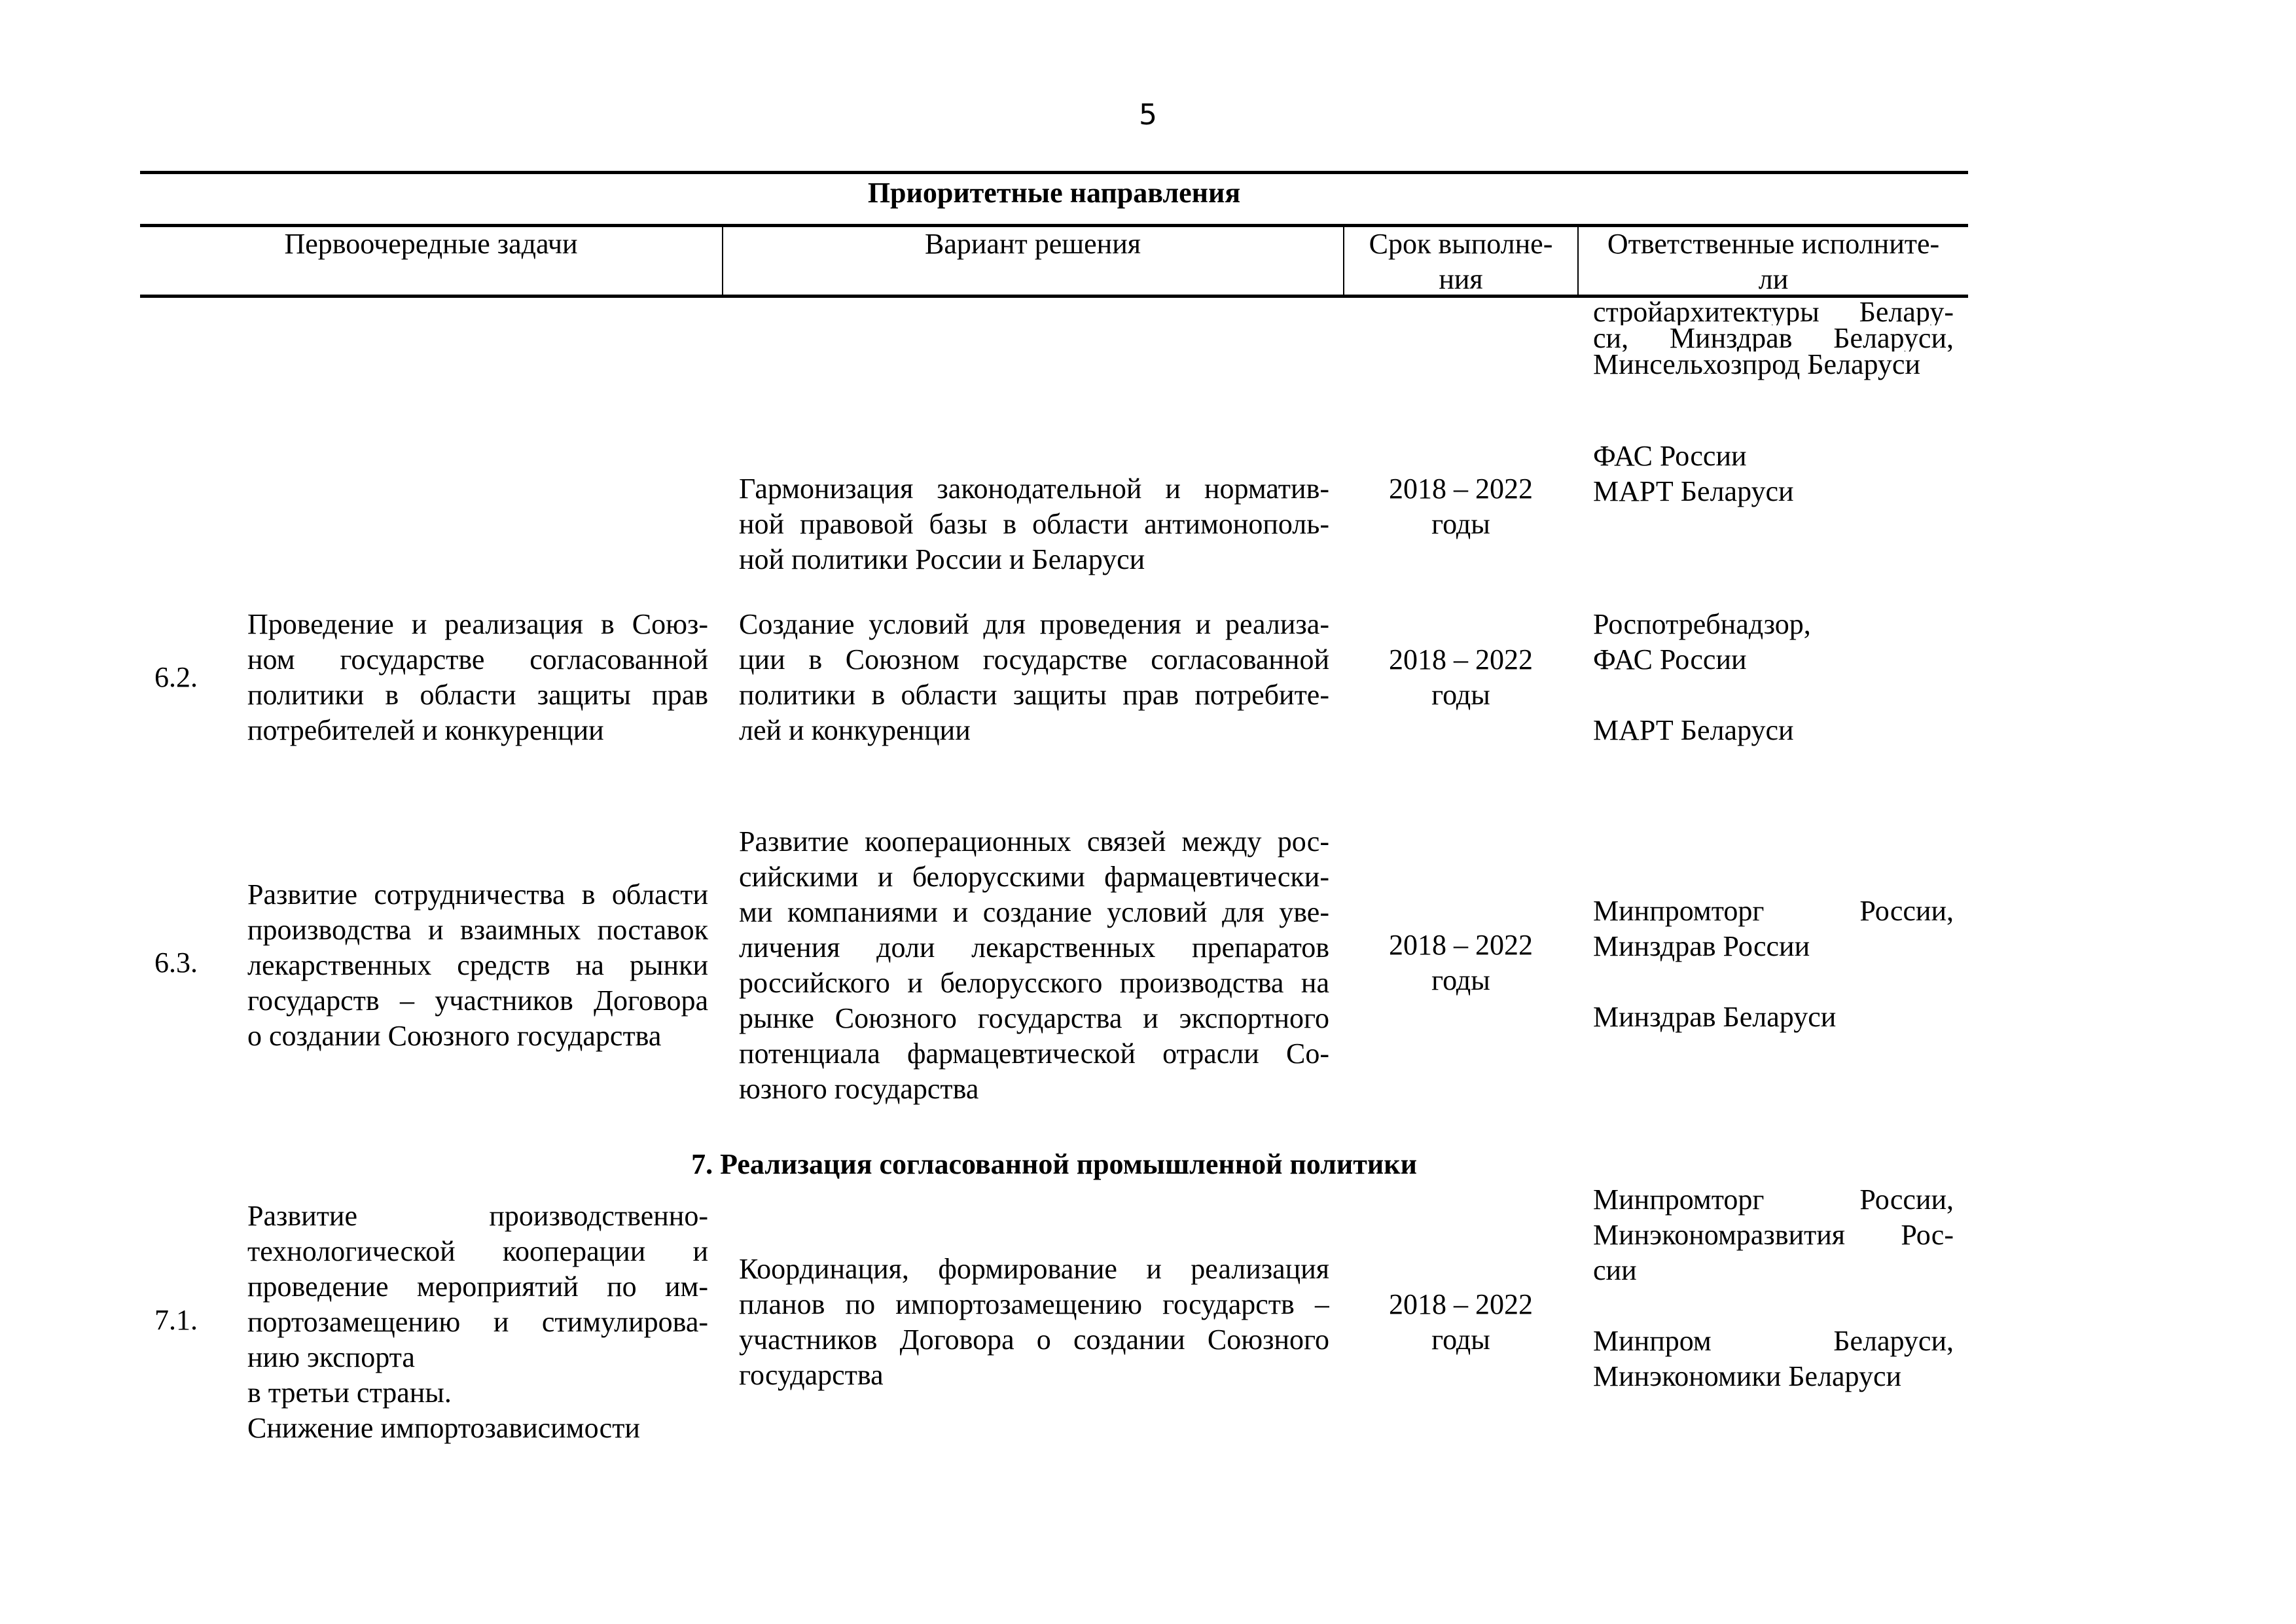  What do you see at coordinates (1034, 947) in the screenshot?
I see `text-line: личения доли лекарственных препаратов` at bounding box center [1034, 947].